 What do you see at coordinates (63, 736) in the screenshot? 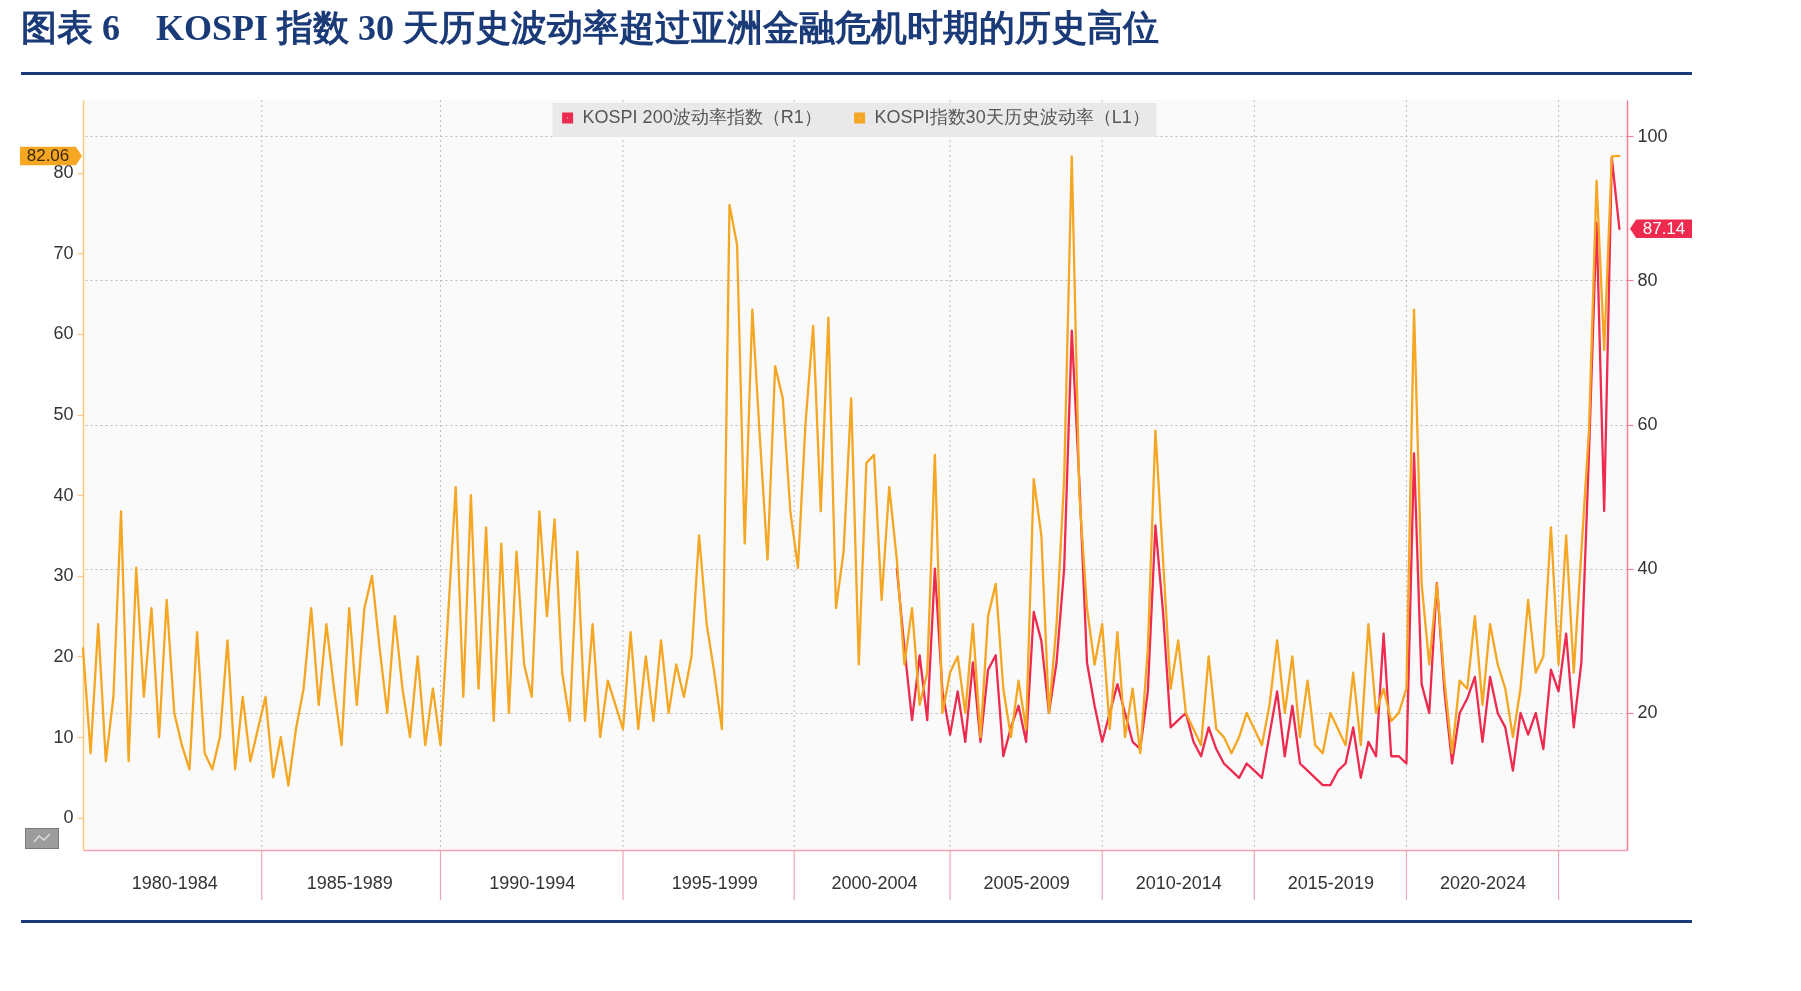
I see `y-tick-label: 10` at bounding box center [63, 736].